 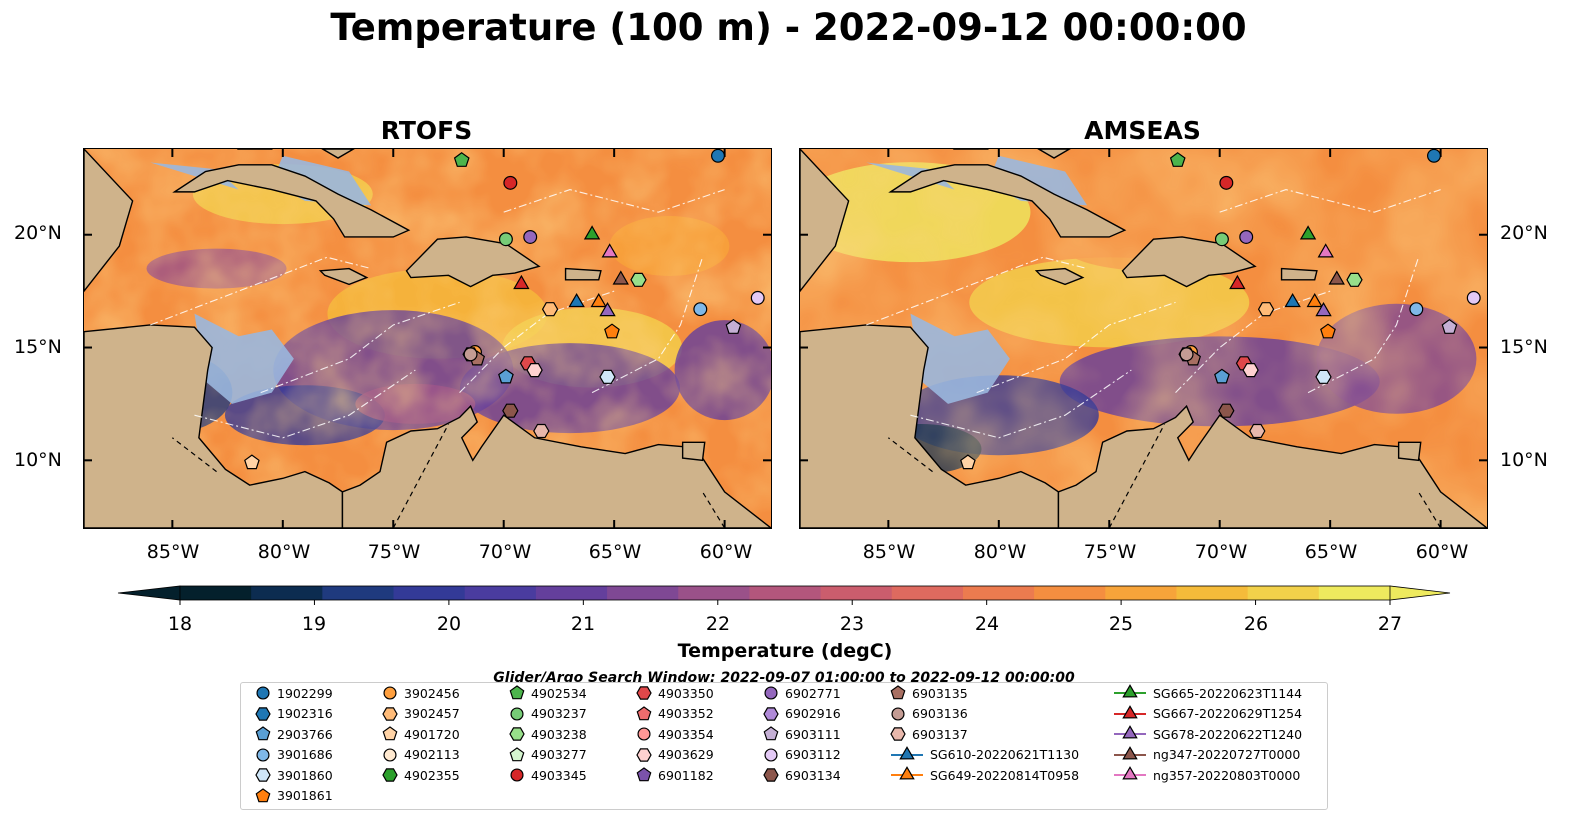 I want to click on legend-label: 4901720, so click(x=432, y=734).